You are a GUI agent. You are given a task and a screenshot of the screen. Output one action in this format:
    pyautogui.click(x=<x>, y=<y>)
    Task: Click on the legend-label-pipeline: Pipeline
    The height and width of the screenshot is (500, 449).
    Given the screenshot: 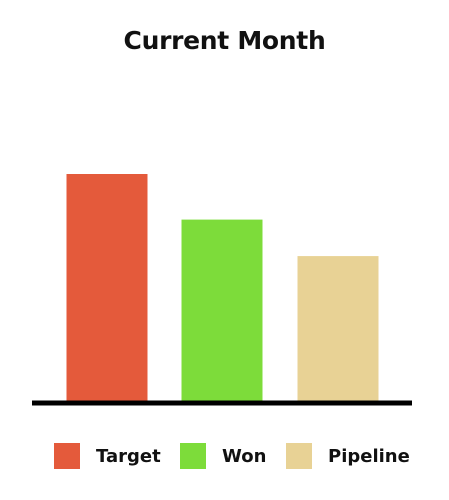 What is the action you would take?
    pyautogui.click(x=369, y=456)
    